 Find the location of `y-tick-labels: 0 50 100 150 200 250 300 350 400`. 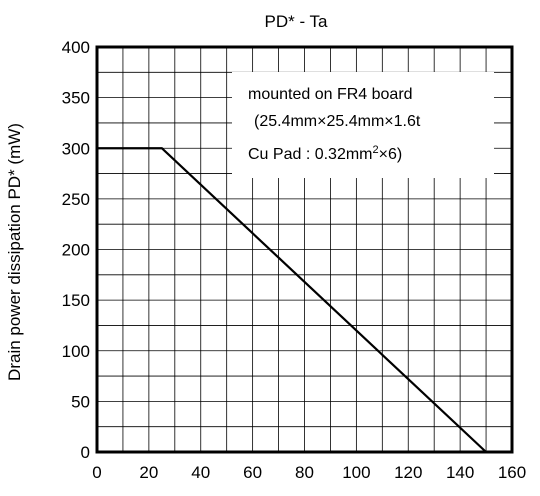

y-tick-labels: 0 50 100 150 200 250 300 350 400 is located at coordinates (76, 250).